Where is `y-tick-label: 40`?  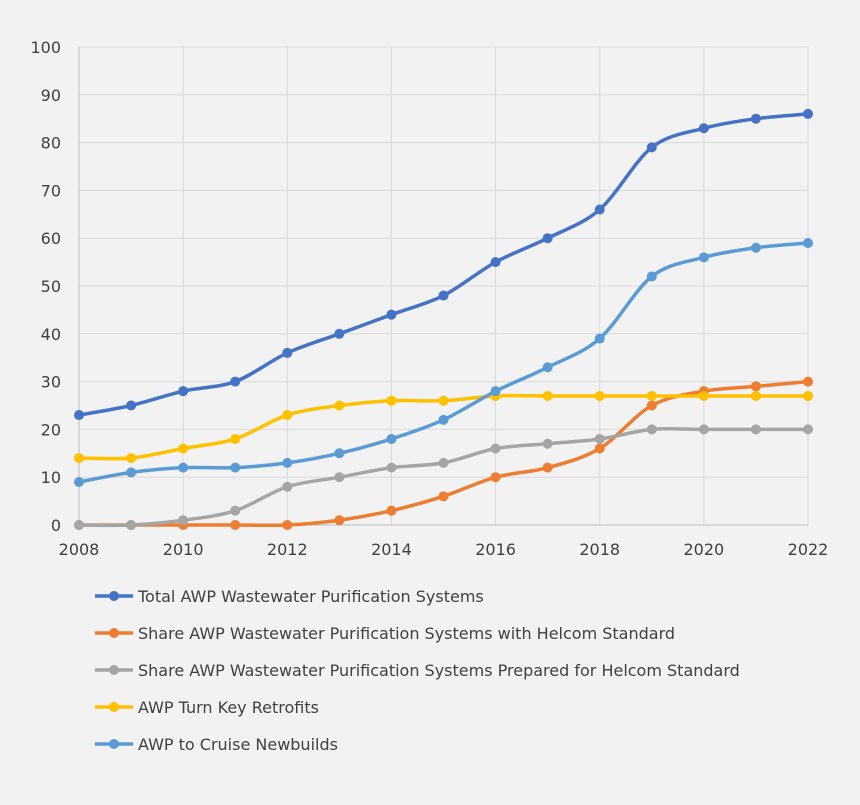 y-tick-label: 40 is located at coordinates (51, 334).